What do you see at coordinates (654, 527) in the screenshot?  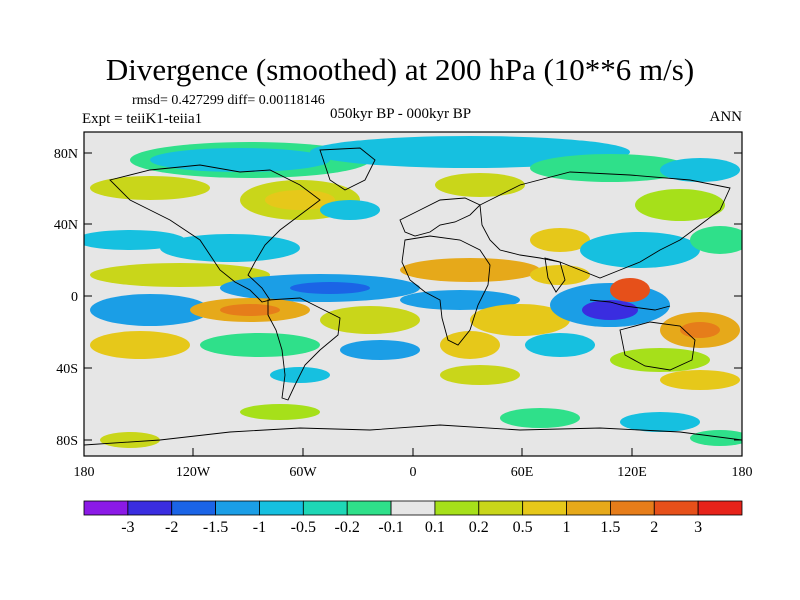 I see `colorbar-label: 2` at bounding box center [654, 527].